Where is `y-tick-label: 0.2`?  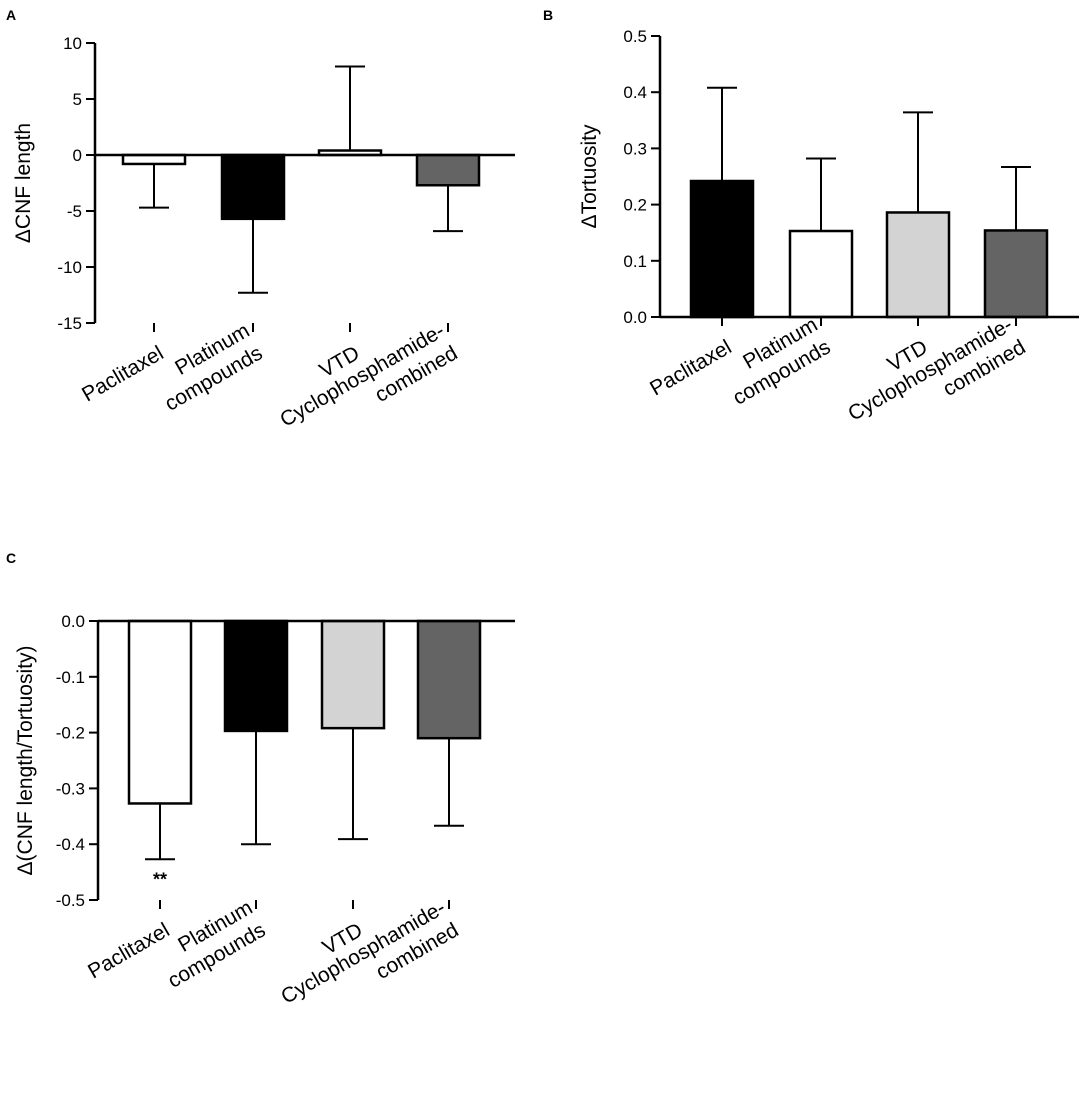 y-tick-label: 0.2 is located at coordinates (635, 205).